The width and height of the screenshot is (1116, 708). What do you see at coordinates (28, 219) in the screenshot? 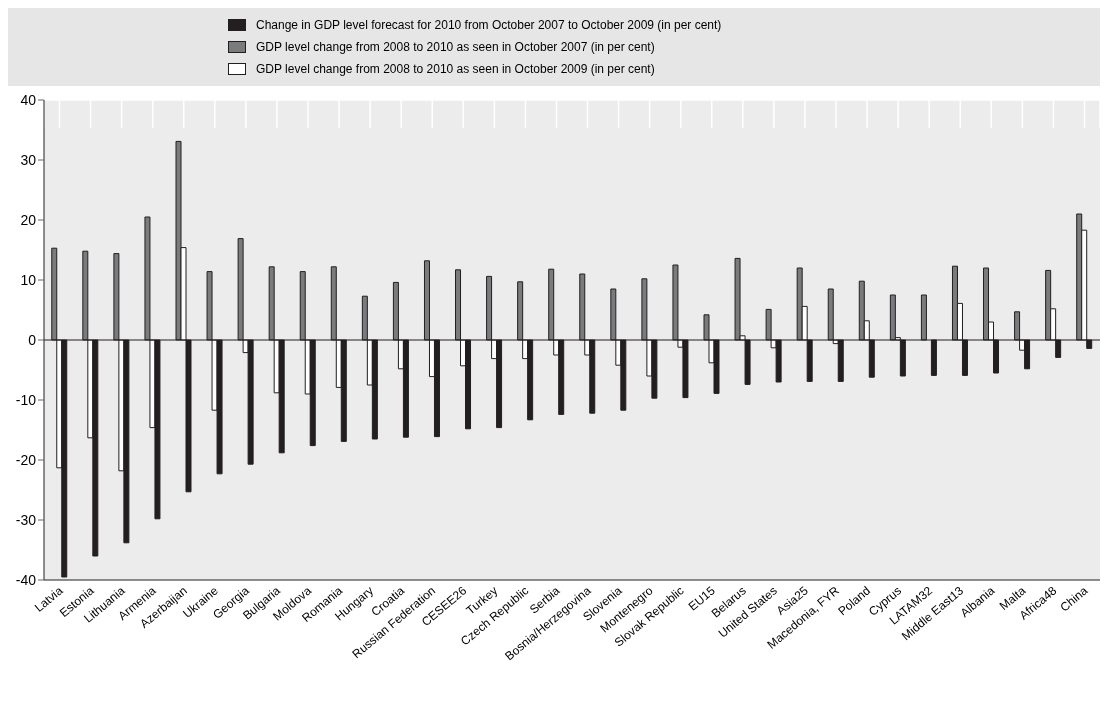
I see `y-tick-label: 20` at bounding box center [28, 219].